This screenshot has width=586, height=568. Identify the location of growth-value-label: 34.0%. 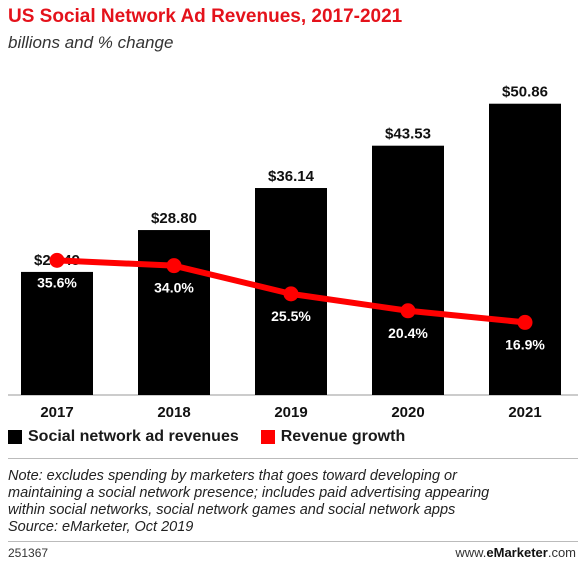
(174, 288).